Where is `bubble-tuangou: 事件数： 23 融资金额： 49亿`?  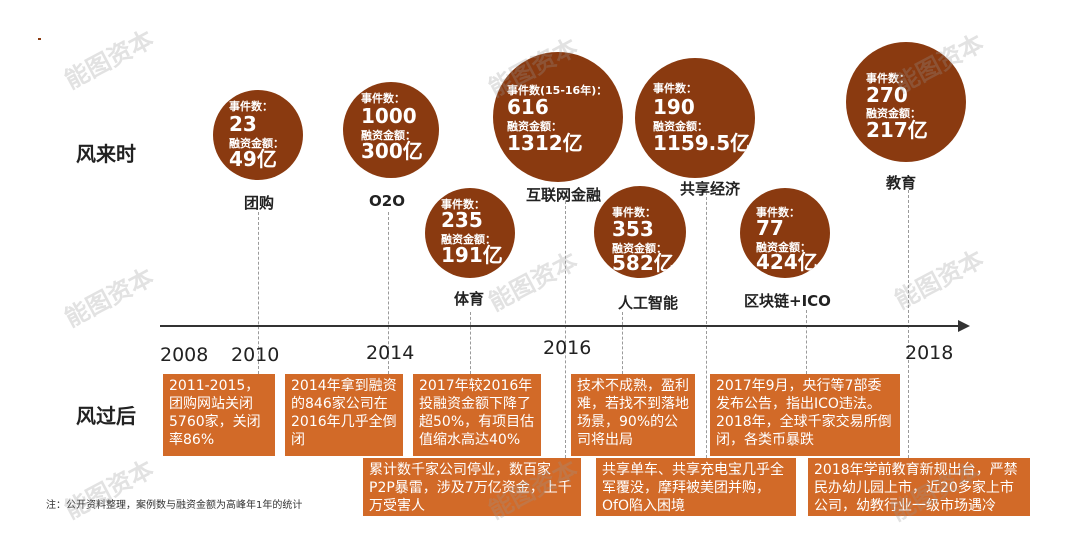
bubble-tuangou: 事件数： 23 融资金额： 49亿 is located at coordinates (258, 135).